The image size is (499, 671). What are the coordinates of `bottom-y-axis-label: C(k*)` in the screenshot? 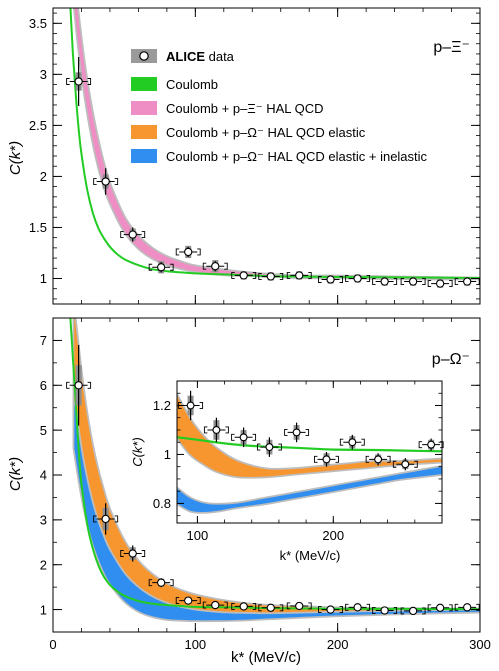 It's located at (15, 474).